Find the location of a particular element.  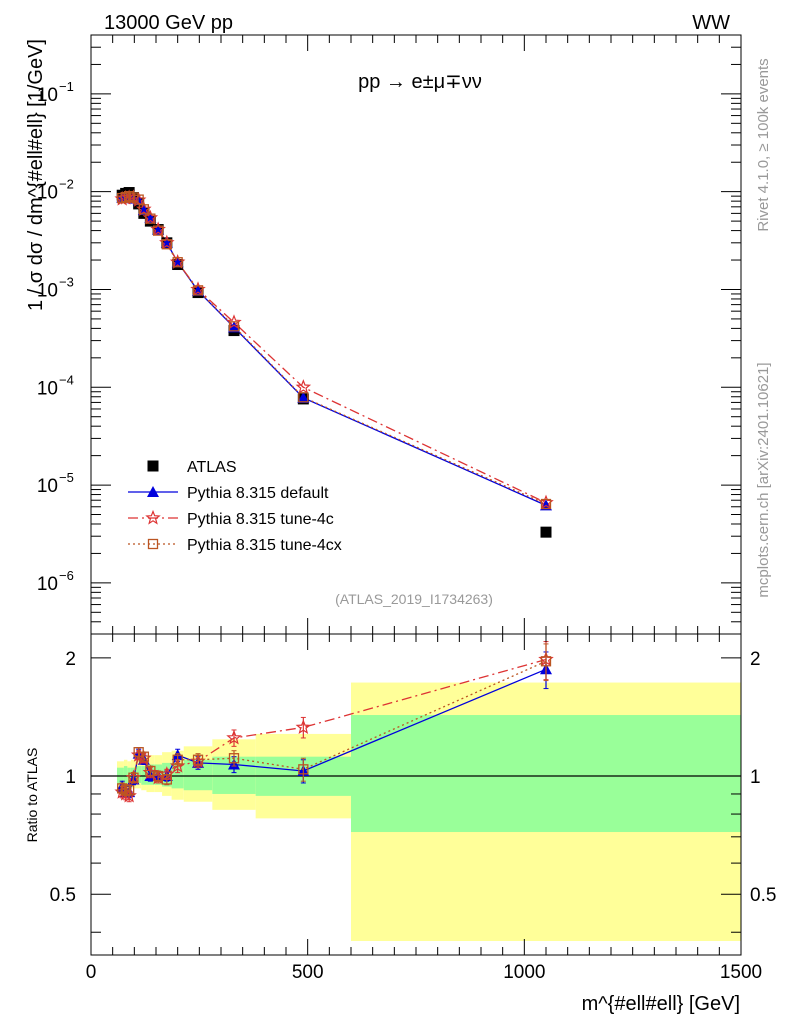

mcplots-label: mcplots.cern.ch [arXiv:2401.10621] is located at coordinates (763, 479).